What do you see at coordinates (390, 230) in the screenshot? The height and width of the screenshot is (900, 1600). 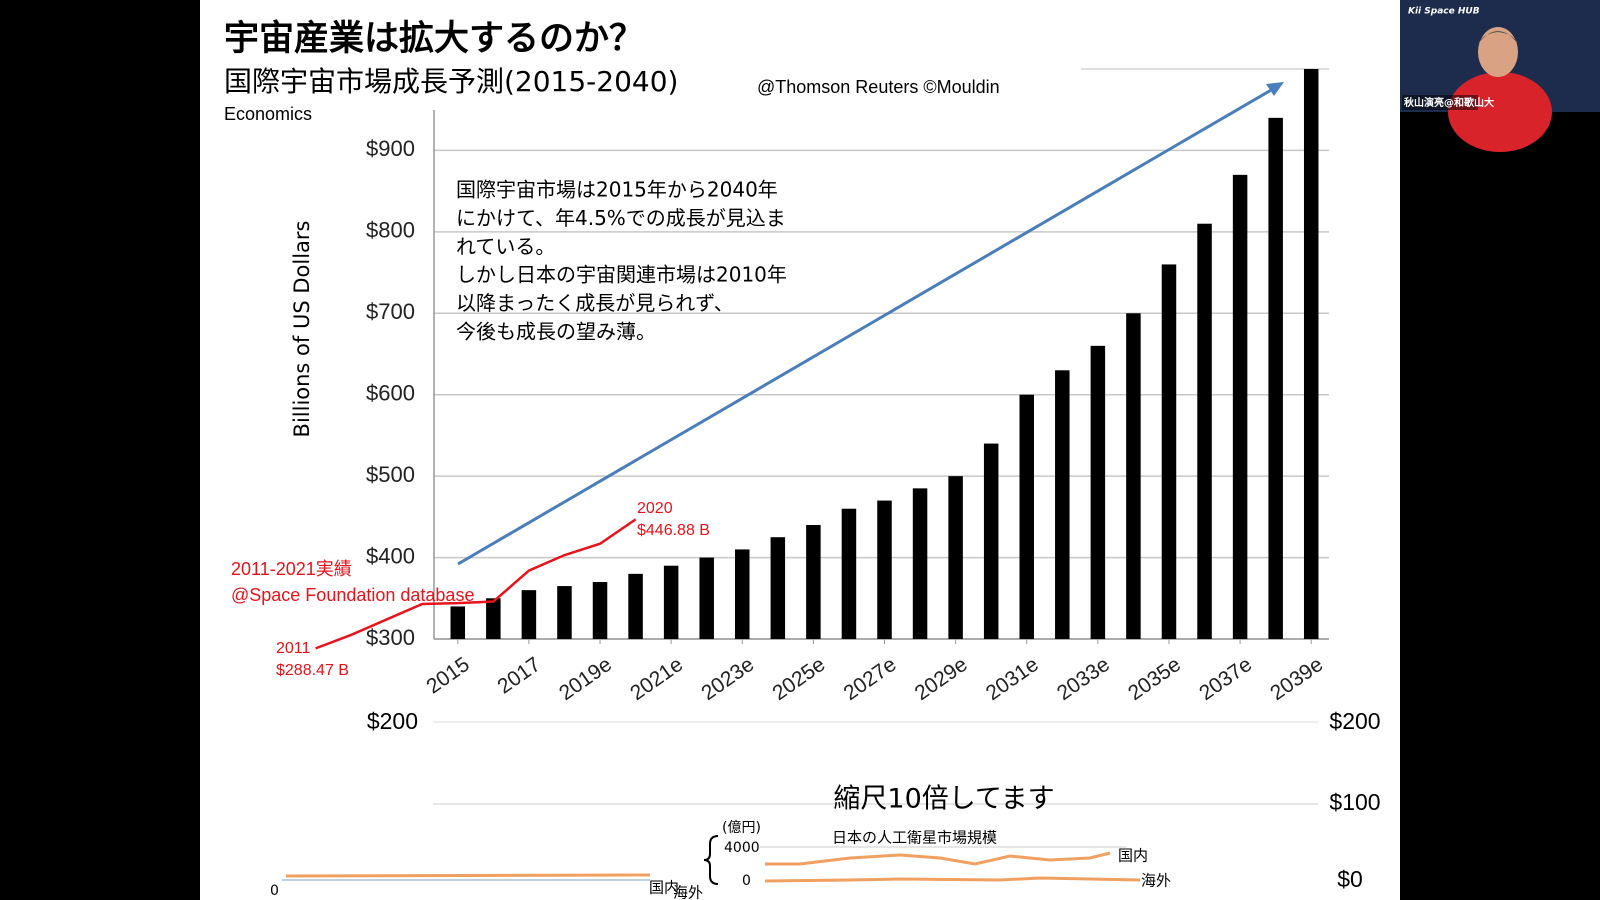 I see `y-tick-label: $800` at bounding box center [390, 230].